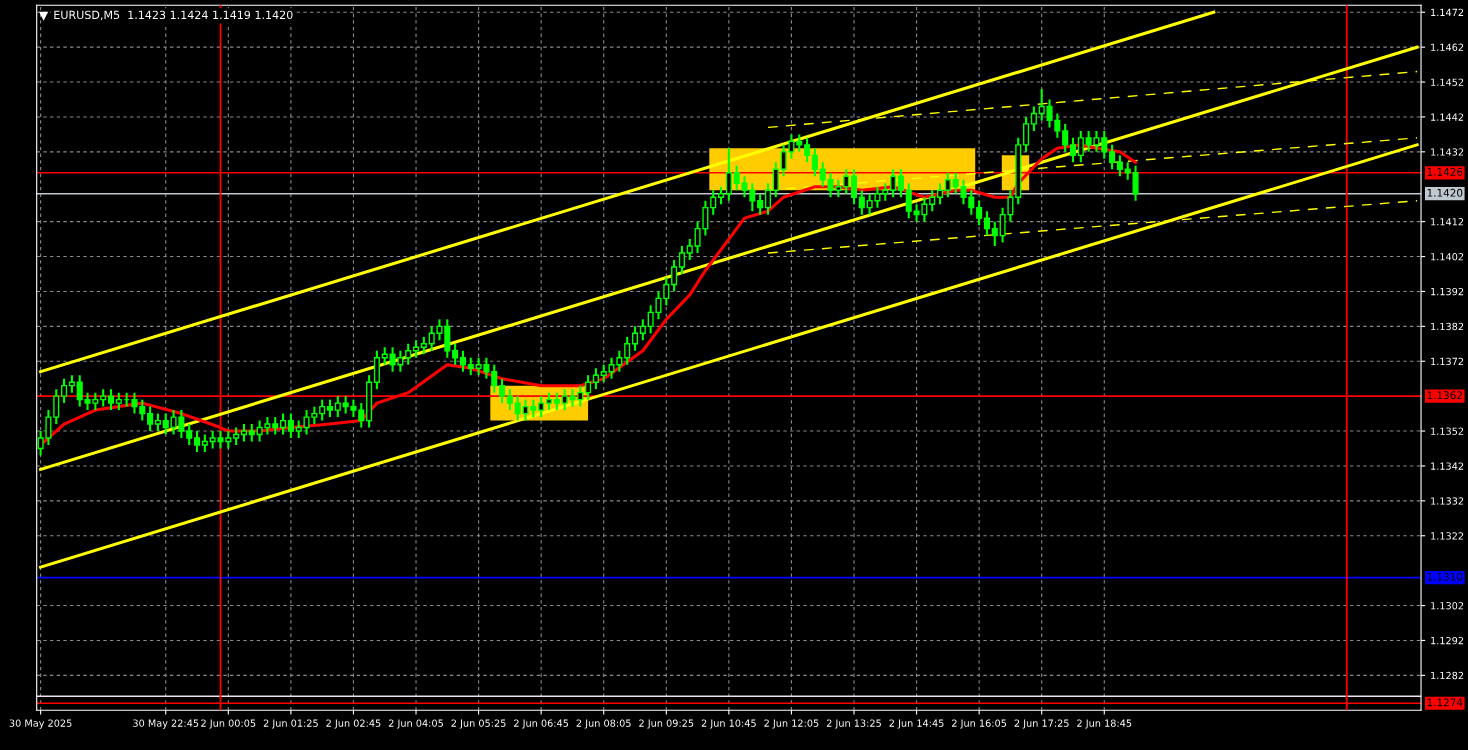 This screenshot has height=750, width=1468. What do you see at coordinates (415, 724) in the screenshot?
I see `x-tick-label: 2 Jun 04:05` at bounding box center [415, 724].